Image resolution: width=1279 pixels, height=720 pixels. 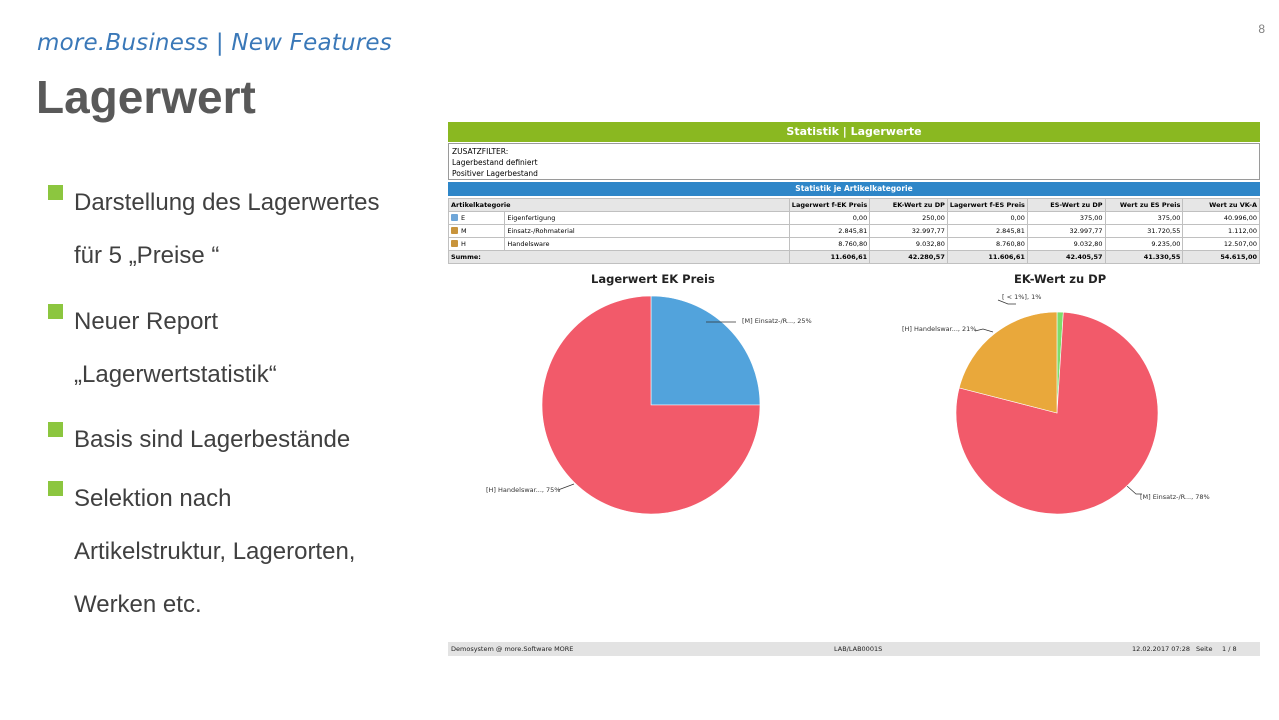 I want to click on pie-chart-ek-preis, so click(x=651, y=405).